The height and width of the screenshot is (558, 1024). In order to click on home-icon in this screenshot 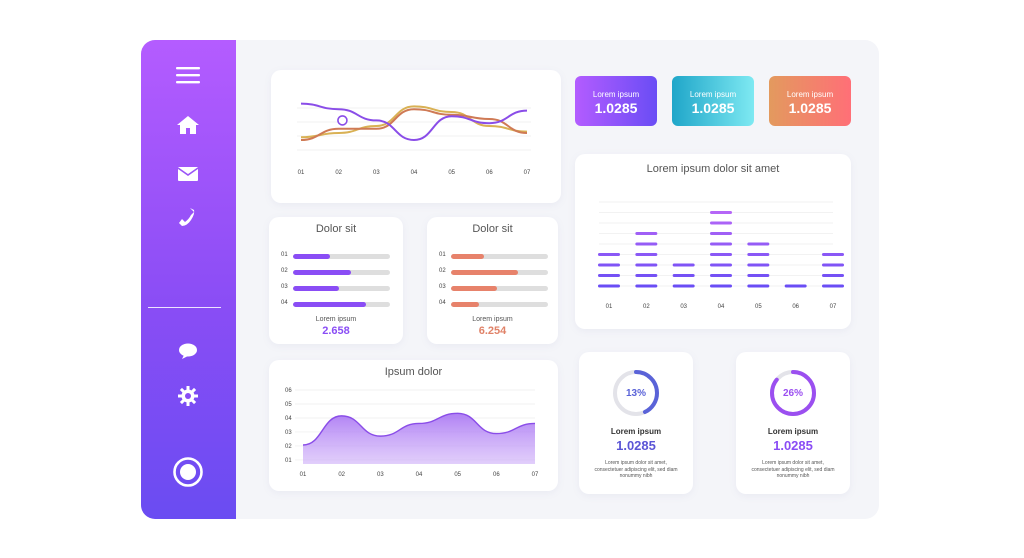, I will do `click(188, 125)`.